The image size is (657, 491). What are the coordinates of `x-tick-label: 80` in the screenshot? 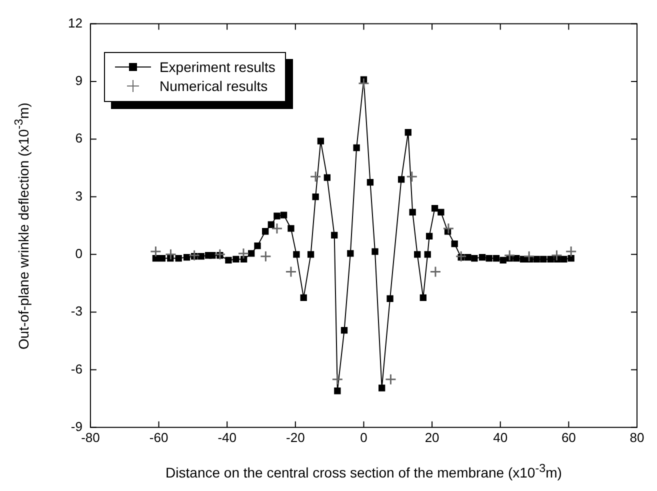 It's located at (637, 437).